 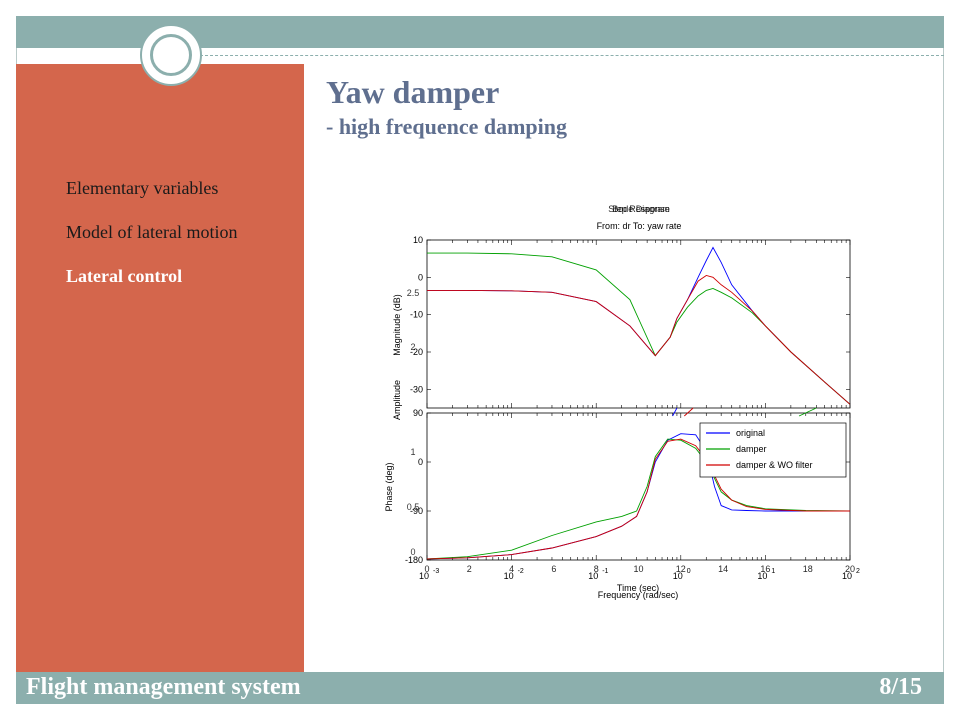 I want to click on magnitude-panel: 10 0 -10 -20 -30 2.5 2, so click(x=629, y=322).